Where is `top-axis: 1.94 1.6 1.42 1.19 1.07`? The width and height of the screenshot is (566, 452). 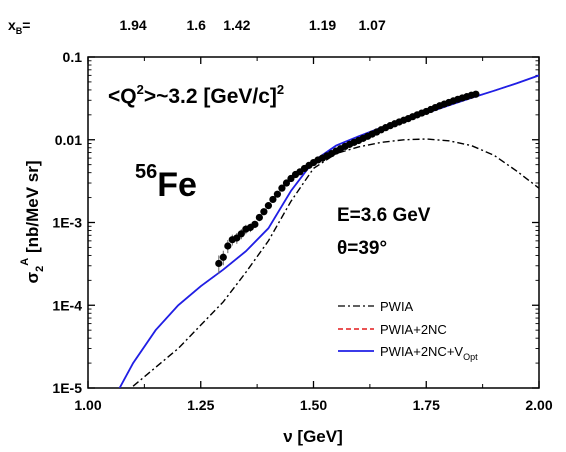 top-axis: 1.94 1.6 1.42 1.19 1.07 is located at coordinates (252, 25).